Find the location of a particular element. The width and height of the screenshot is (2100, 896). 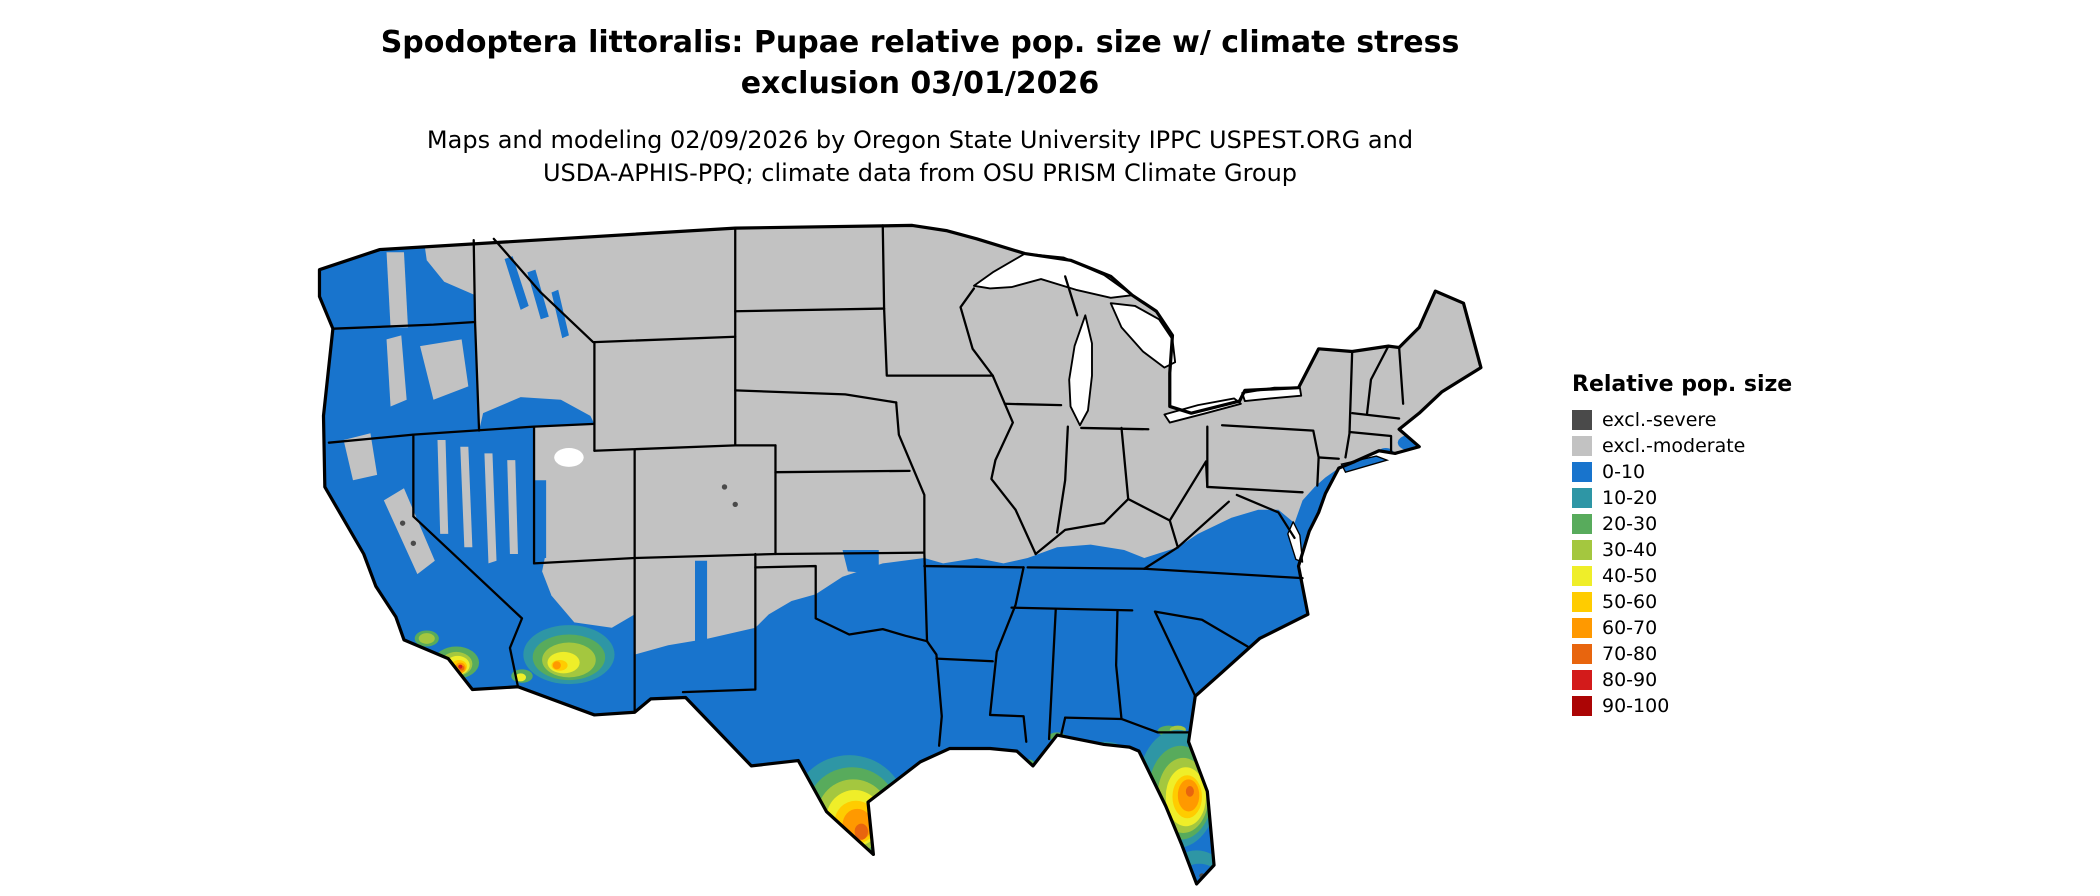

great-salt-lake is located at coordinates (569, 457).